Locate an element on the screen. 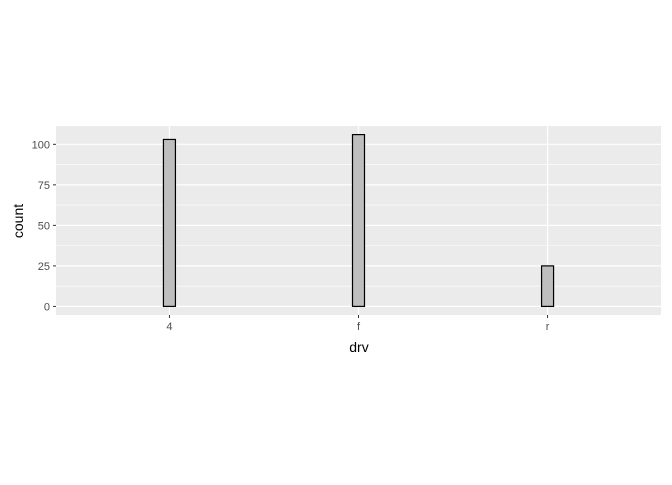 This screenshot has height=485, width=672. x-tick-label: 4 is located at coordinates (169, 327).